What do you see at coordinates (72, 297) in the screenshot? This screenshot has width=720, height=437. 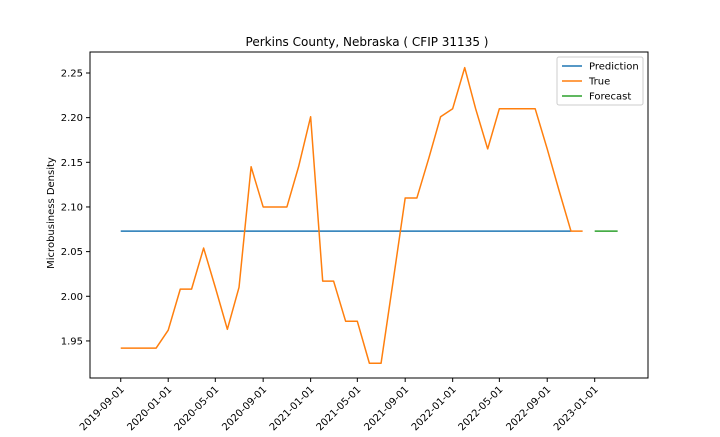 I see `y-tick-label: 2.00` at bounding box center [72, 297].